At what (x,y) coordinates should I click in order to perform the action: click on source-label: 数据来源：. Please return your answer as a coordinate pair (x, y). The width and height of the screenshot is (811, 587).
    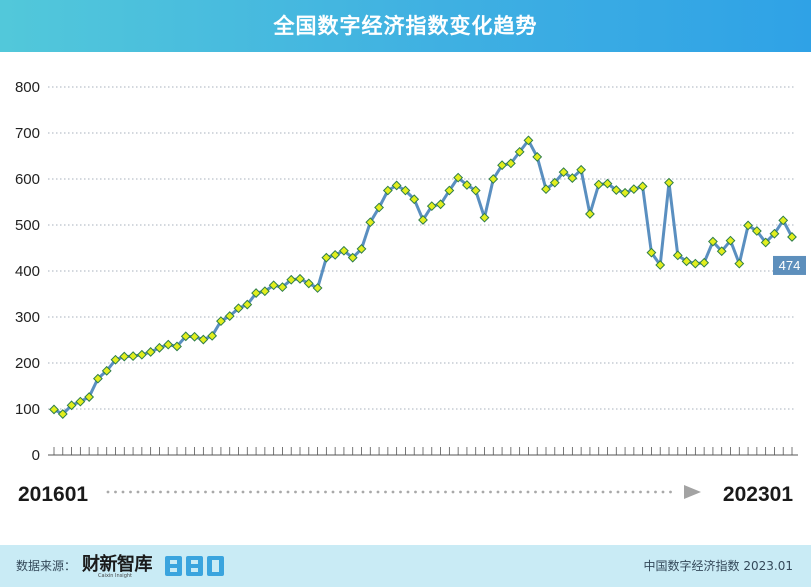
    Looking at the image, I should click on (46, 566).